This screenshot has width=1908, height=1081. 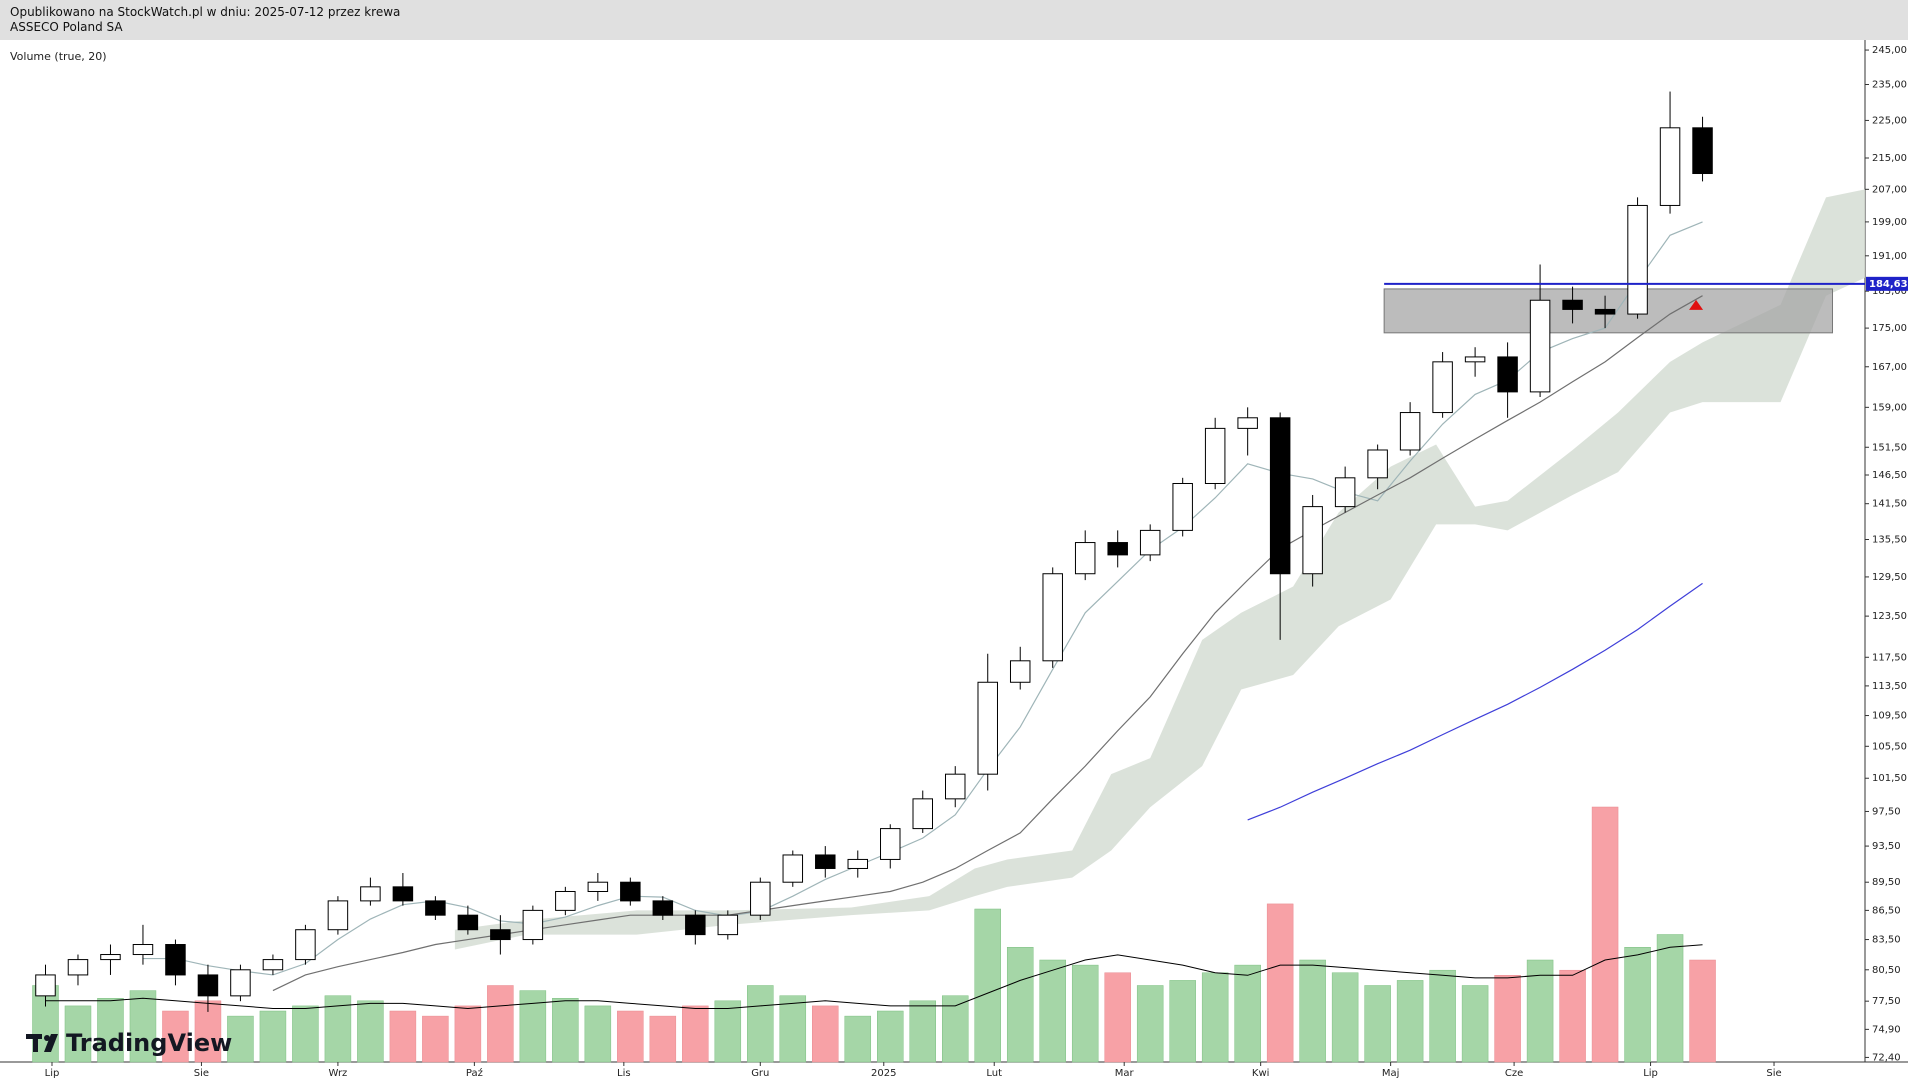 What do you see at coordinates (1391, 1073) in the screenshot?
I see `x-tick-label: Maj` at bounding box center [1391, 1073].